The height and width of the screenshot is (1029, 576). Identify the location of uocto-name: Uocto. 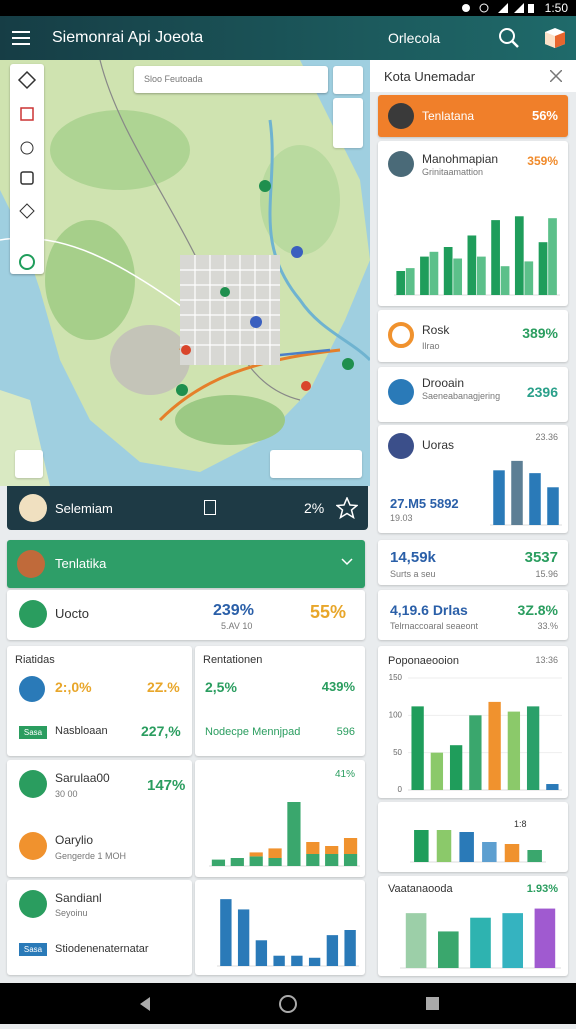
(72, 613).